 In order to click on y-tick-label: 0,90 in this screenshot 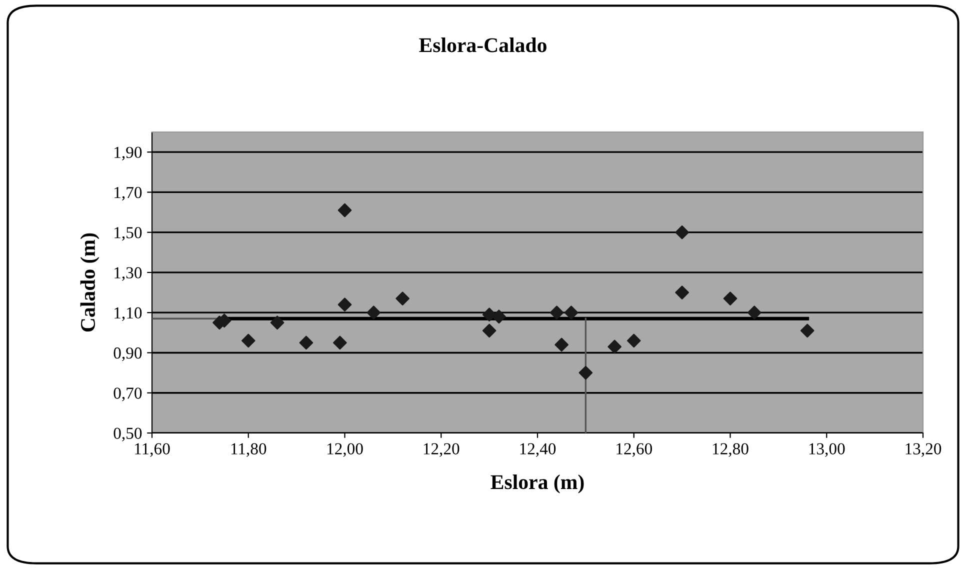, I will do `click(128, 354)`.